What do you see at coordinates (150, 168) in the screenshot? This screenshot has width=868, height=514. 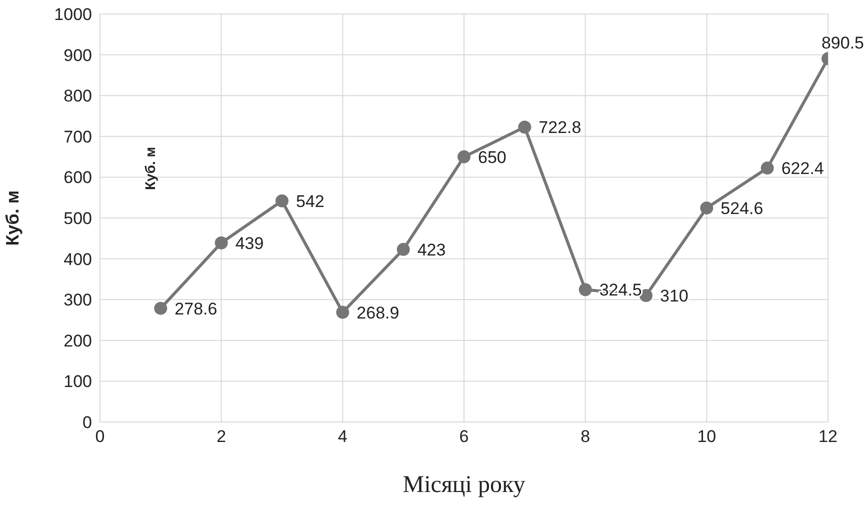 I see `annotation: Куб. м` at bounding box center [150, 168].